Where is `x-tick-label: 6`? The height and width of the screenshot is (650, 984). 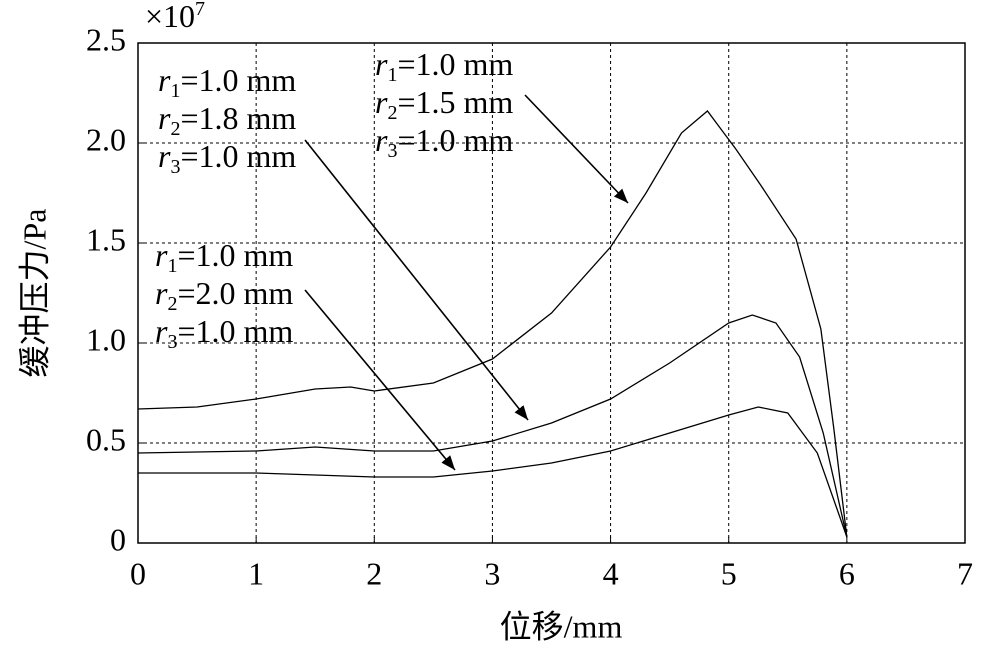
x-tick-label: 6 is located at coordinates (847, 573).